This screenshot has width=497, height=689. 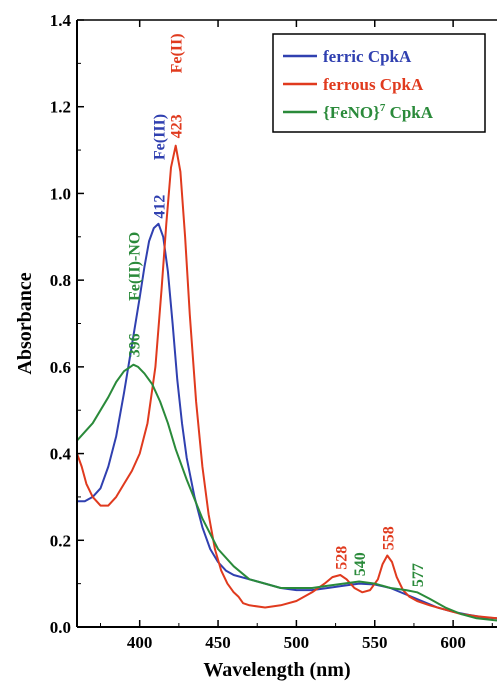 I want to click on peak-annotation: 540, so click(x=360, y=564).